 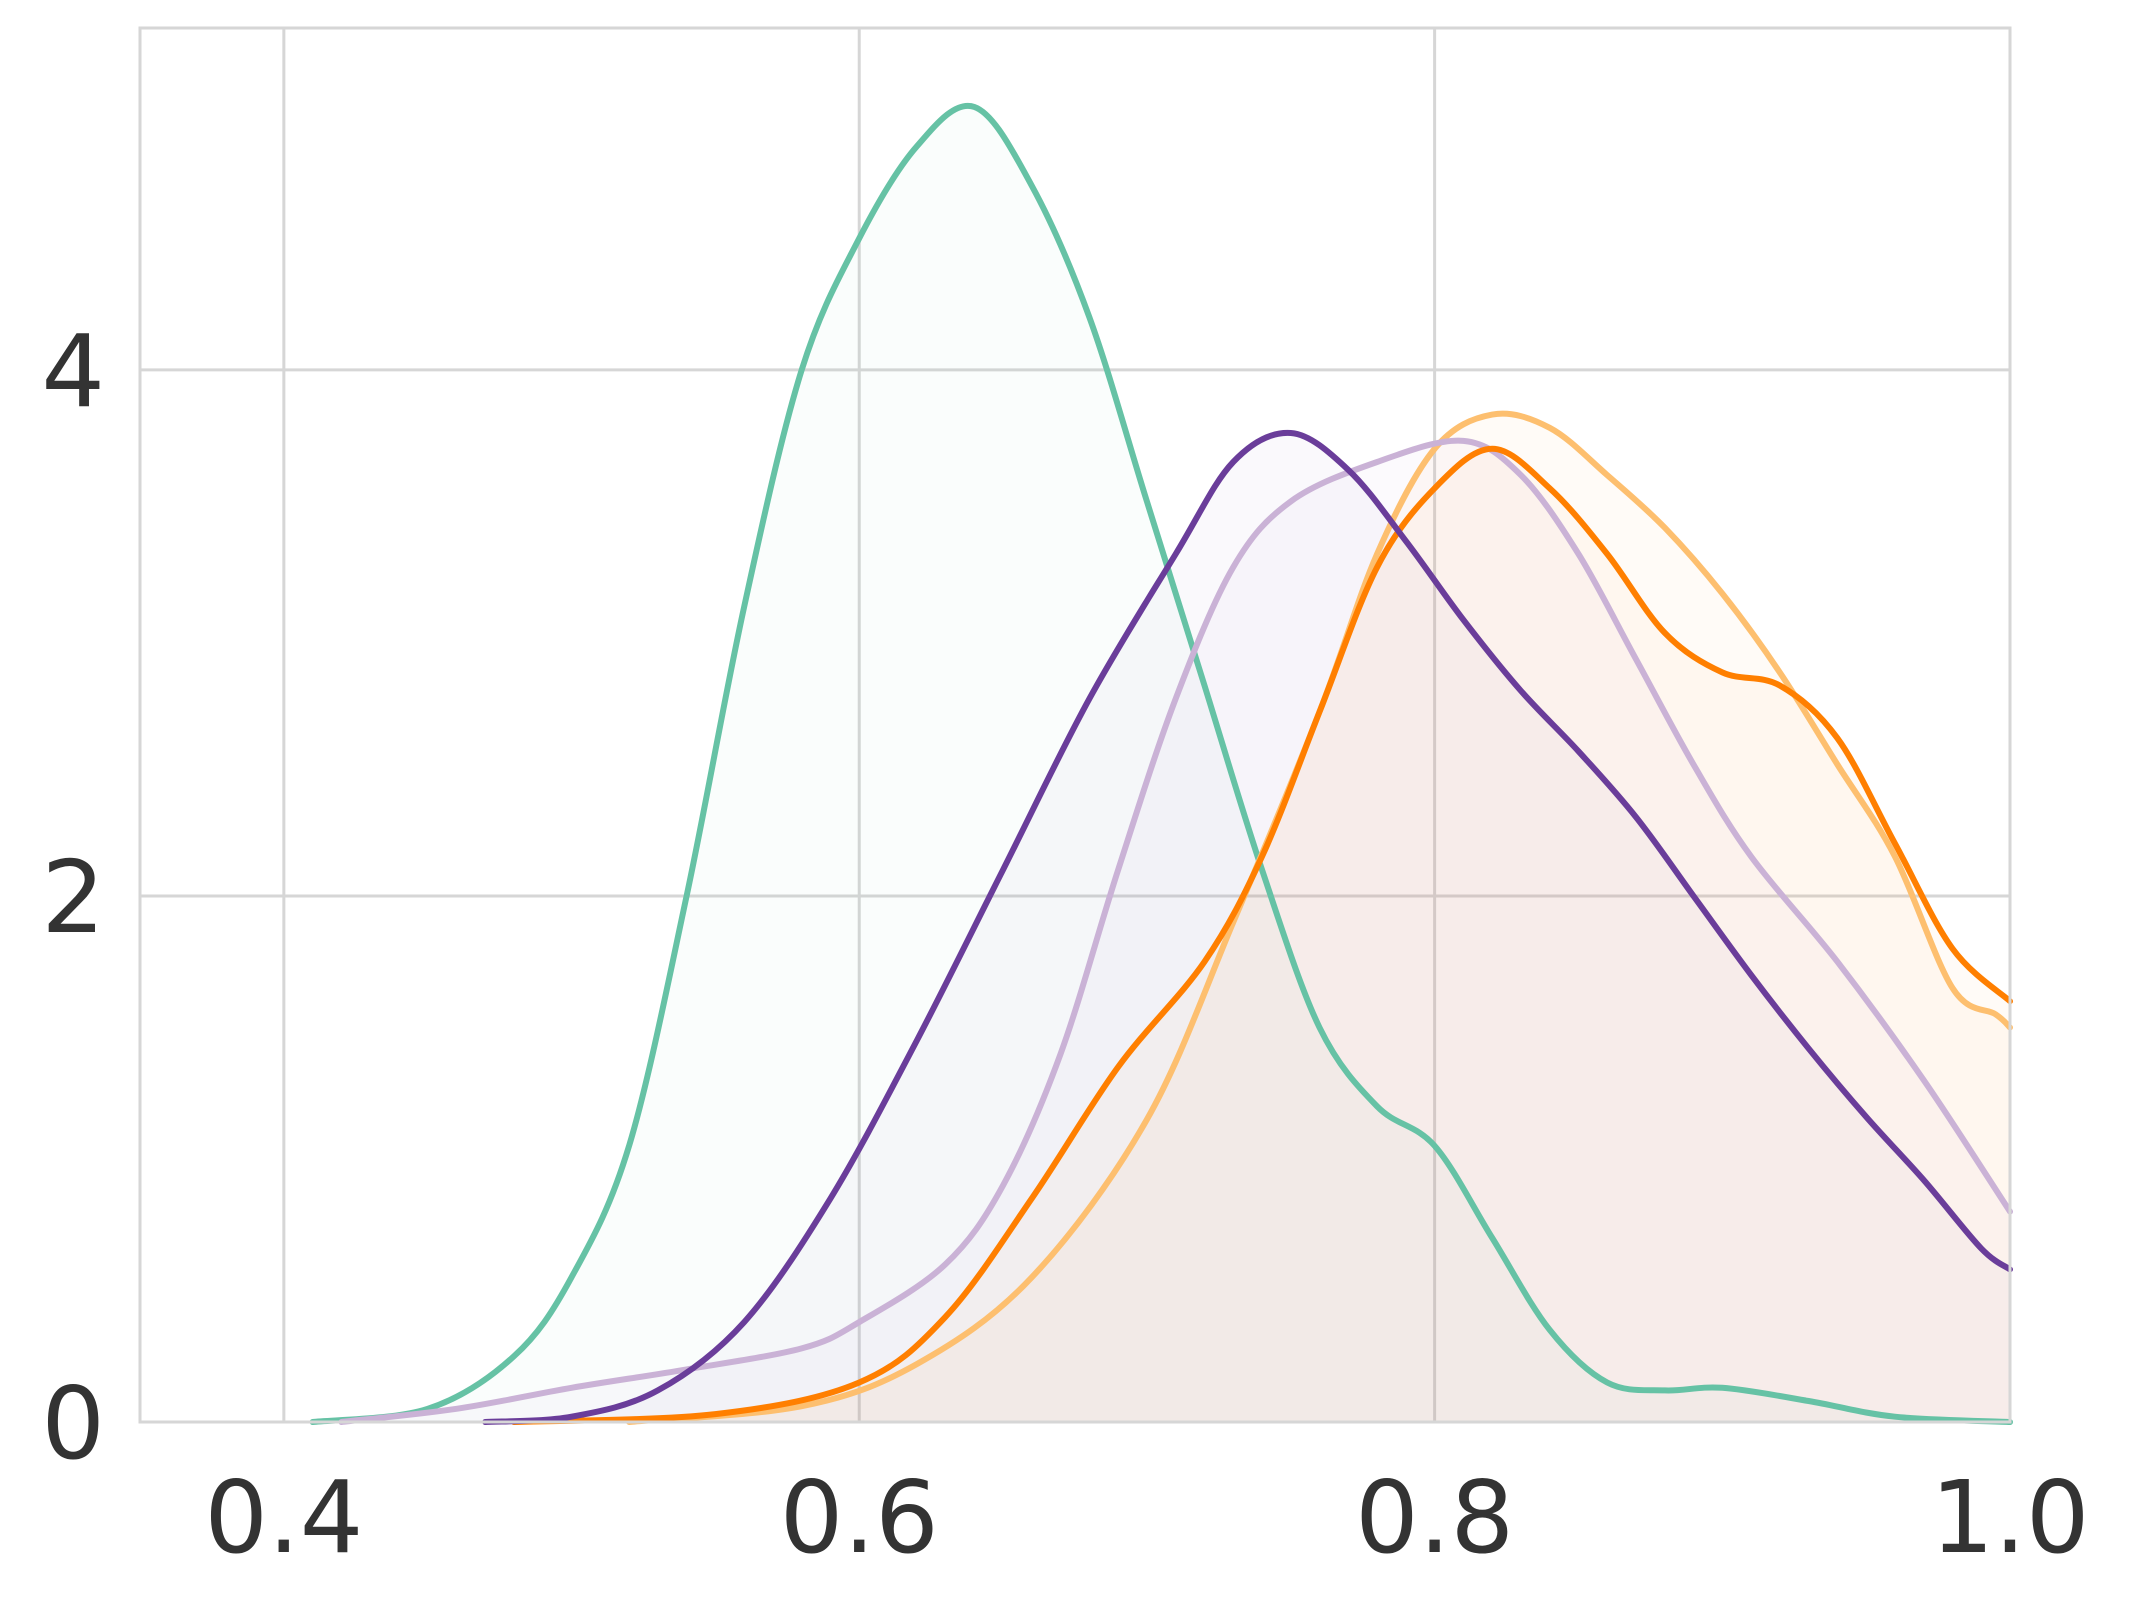 I want to click on x-tick-label-0: 0.4, so click(x=283, y=1517).